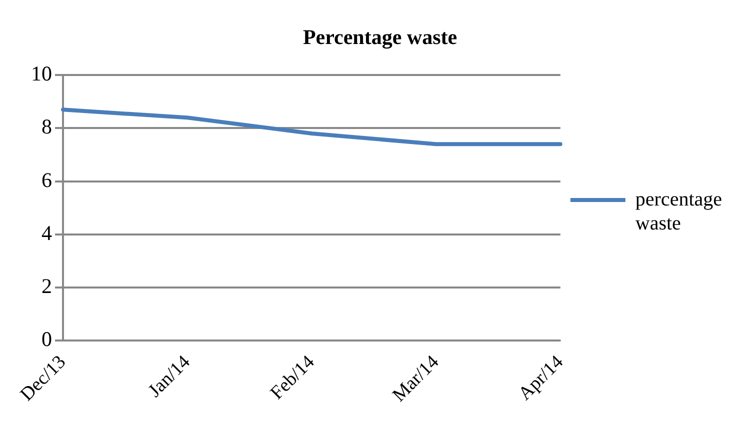 This screenshot has width=750, height=428. I want to click on y-tick-label: 2, so click(47, 286).